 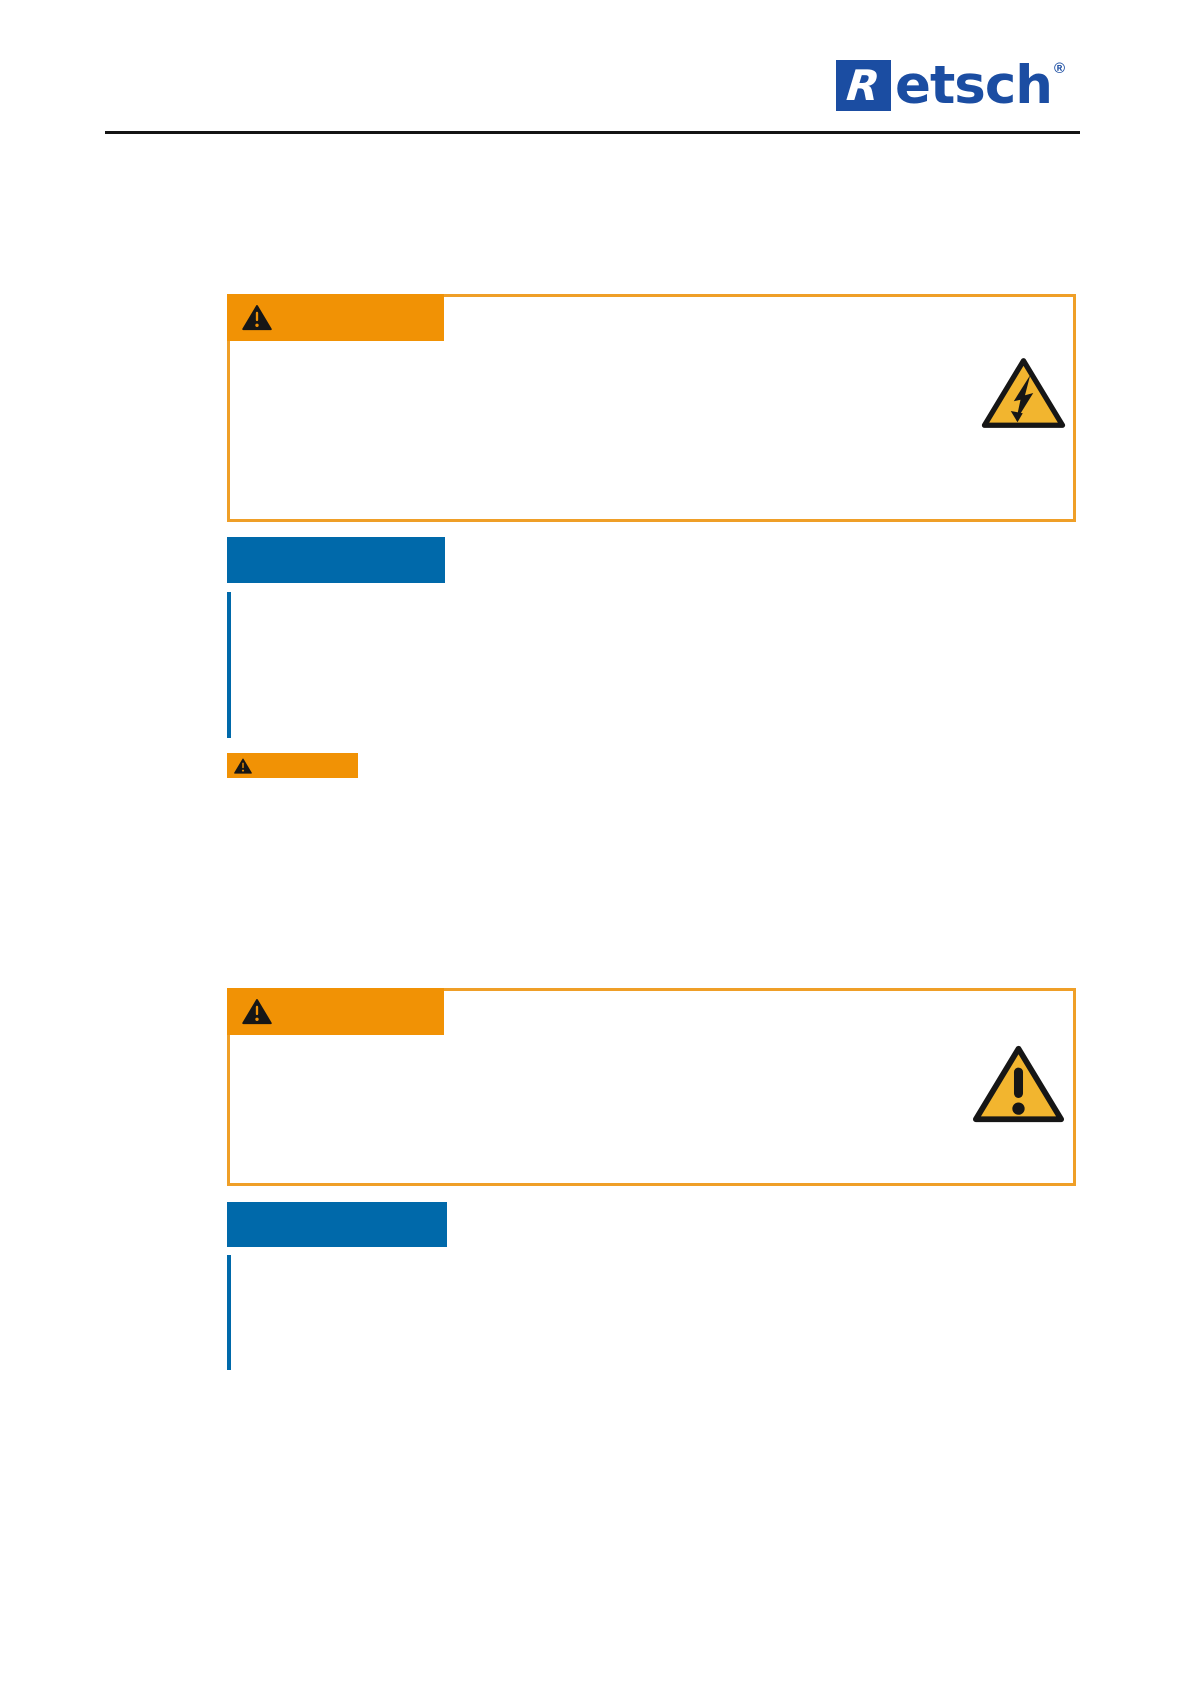 I want to click on warning-box-electrical, so click(x=651, y=408).